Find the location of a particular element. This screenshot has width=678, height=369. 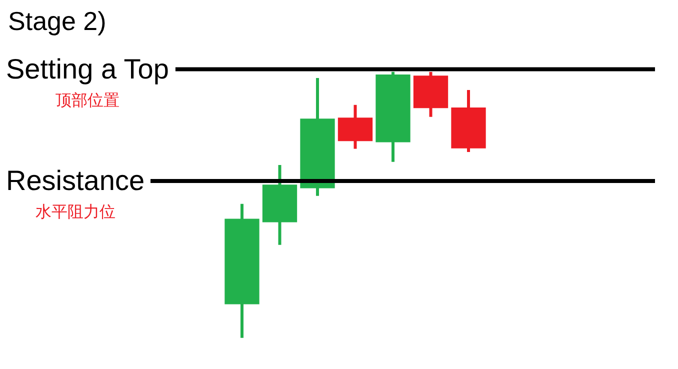

text: 水平阻力位 is located at coordinates (75, 211).